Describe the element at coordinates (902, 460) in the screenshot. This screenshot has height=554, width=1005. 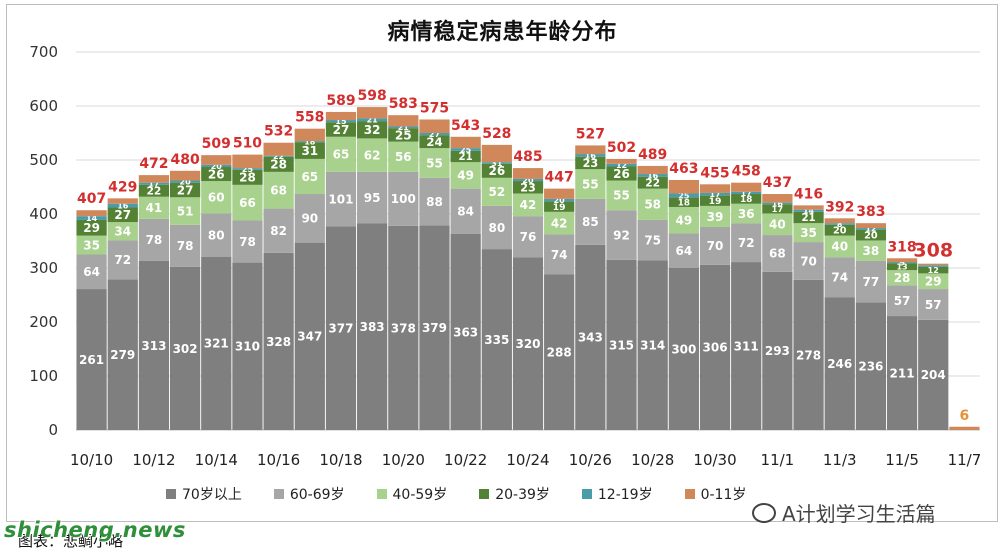
I see `x-tick-label: 11/5` at that location.